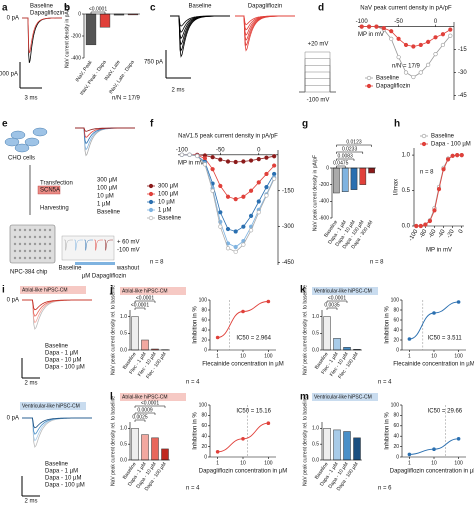 This screenshot has height=505, width=474. I want to click on y-tick-label: 0.0, so click(315, 350).